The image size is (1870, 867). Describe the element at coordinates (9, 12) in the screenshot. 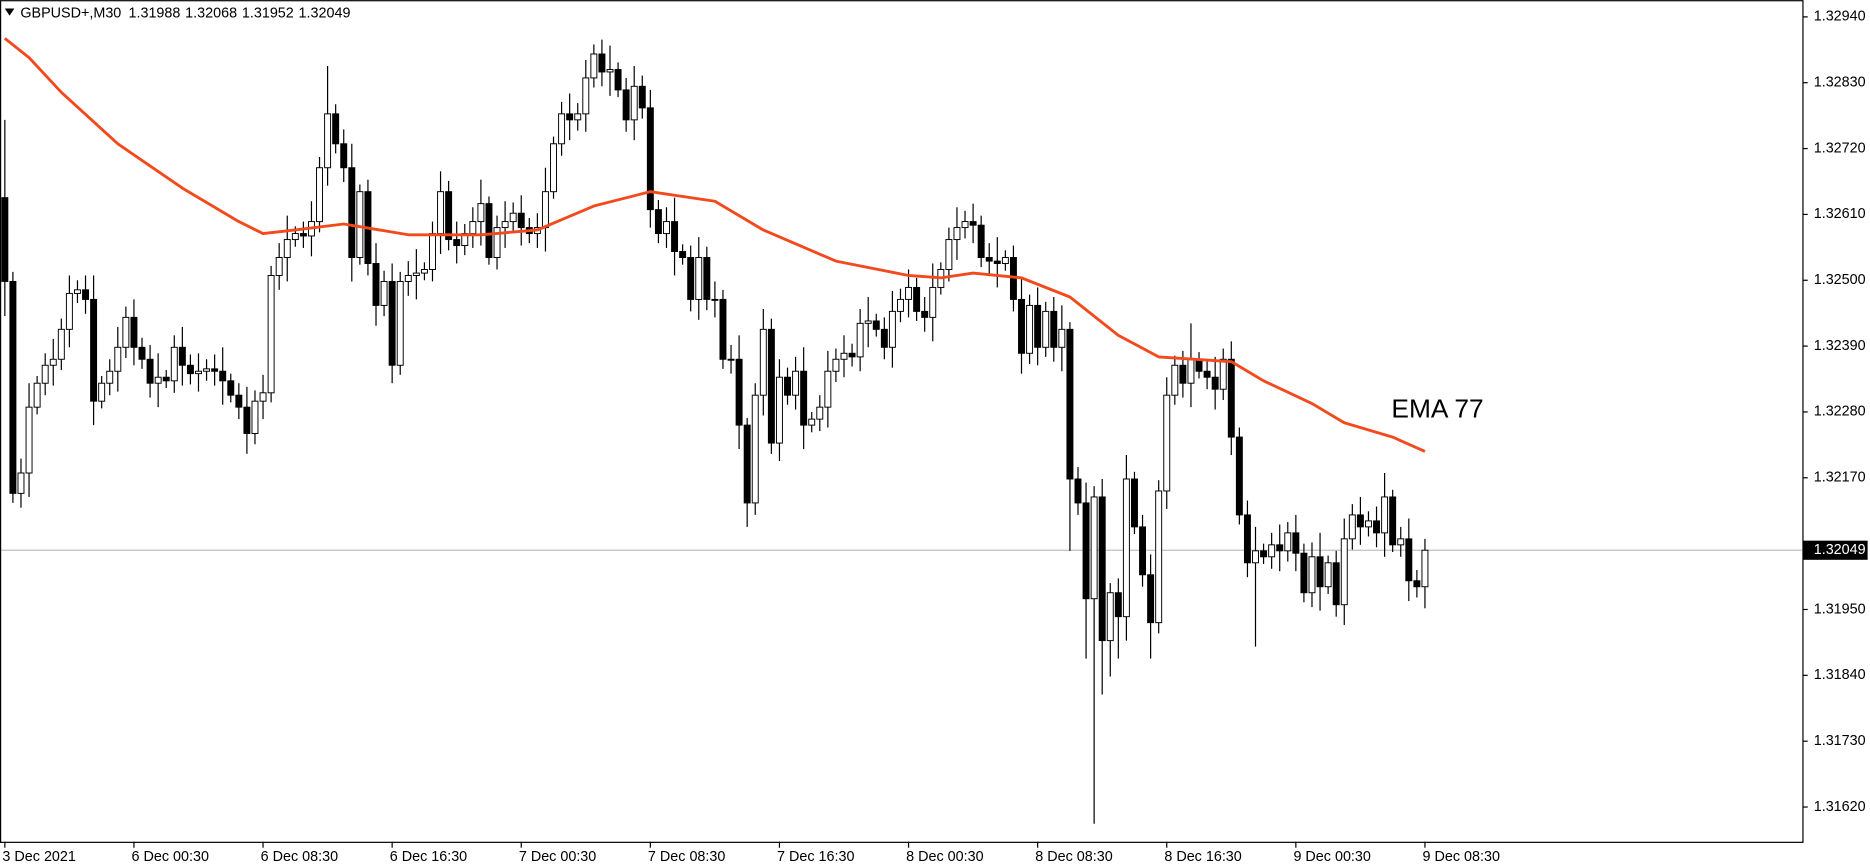

I see `menu-triangle` at that location.